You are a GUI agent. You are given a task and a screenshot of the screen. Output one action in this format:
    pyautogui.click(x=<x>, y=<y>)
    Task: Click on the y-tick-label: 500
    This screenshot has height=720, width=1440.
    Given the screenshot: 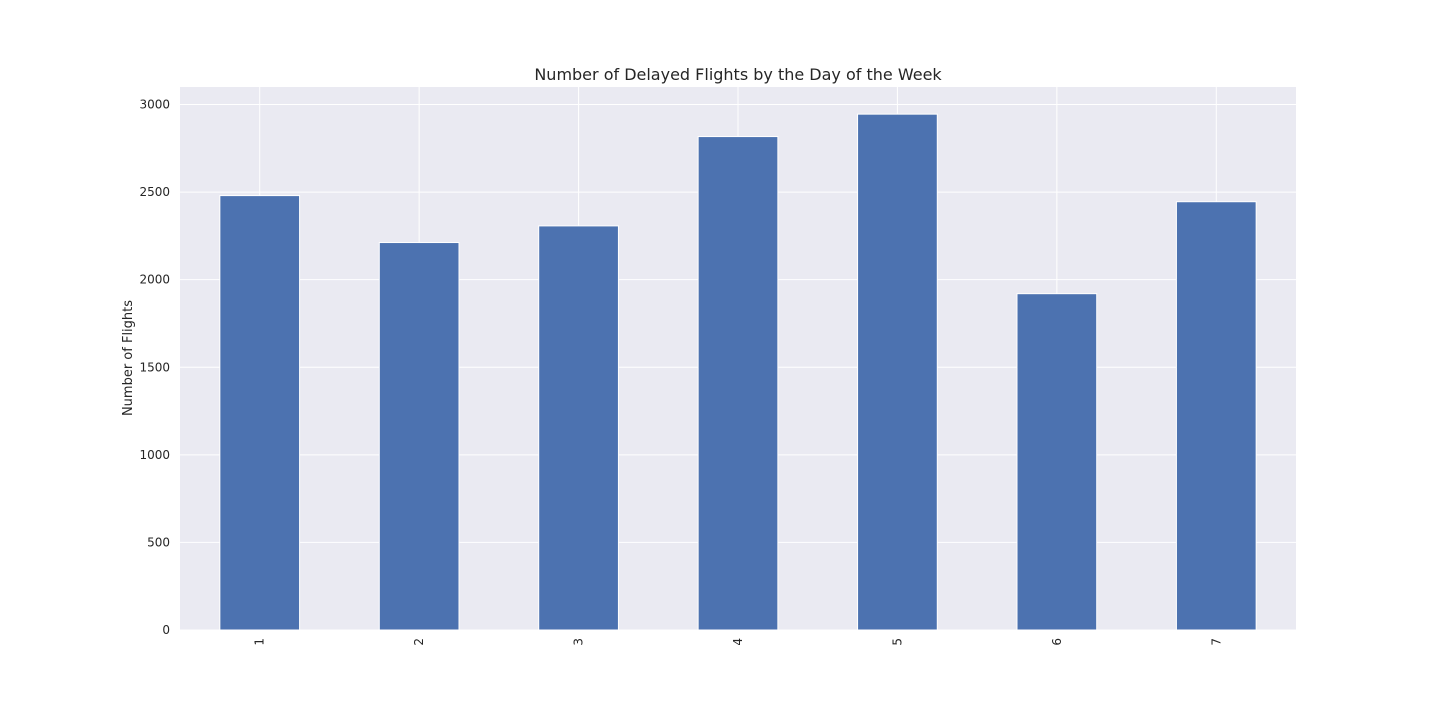 What is the action you would take?
    pyautogui.click(x=158, y=542)
    